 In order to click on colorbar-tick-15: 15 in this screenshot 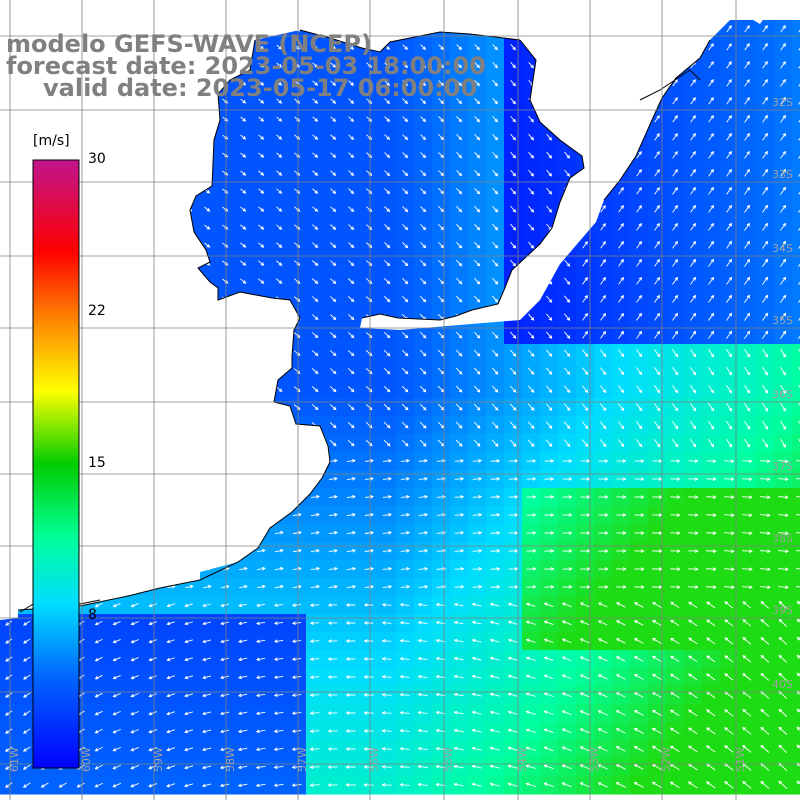, I will do `click(97, 463)`.